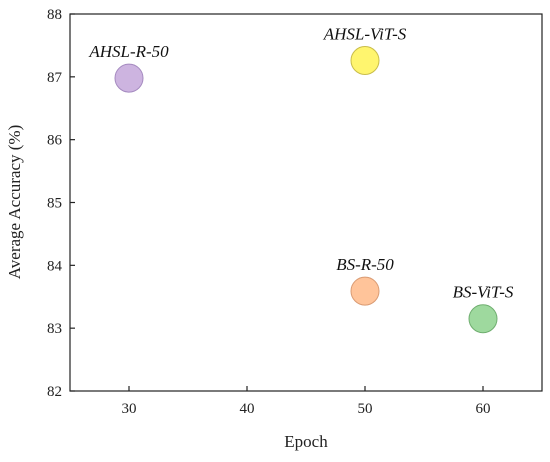 The width and height of the screenshot is (550, 462). Describe the element at coordinates (55, 266) in the screenshot. I see `y-tick-label: 84` at that location.